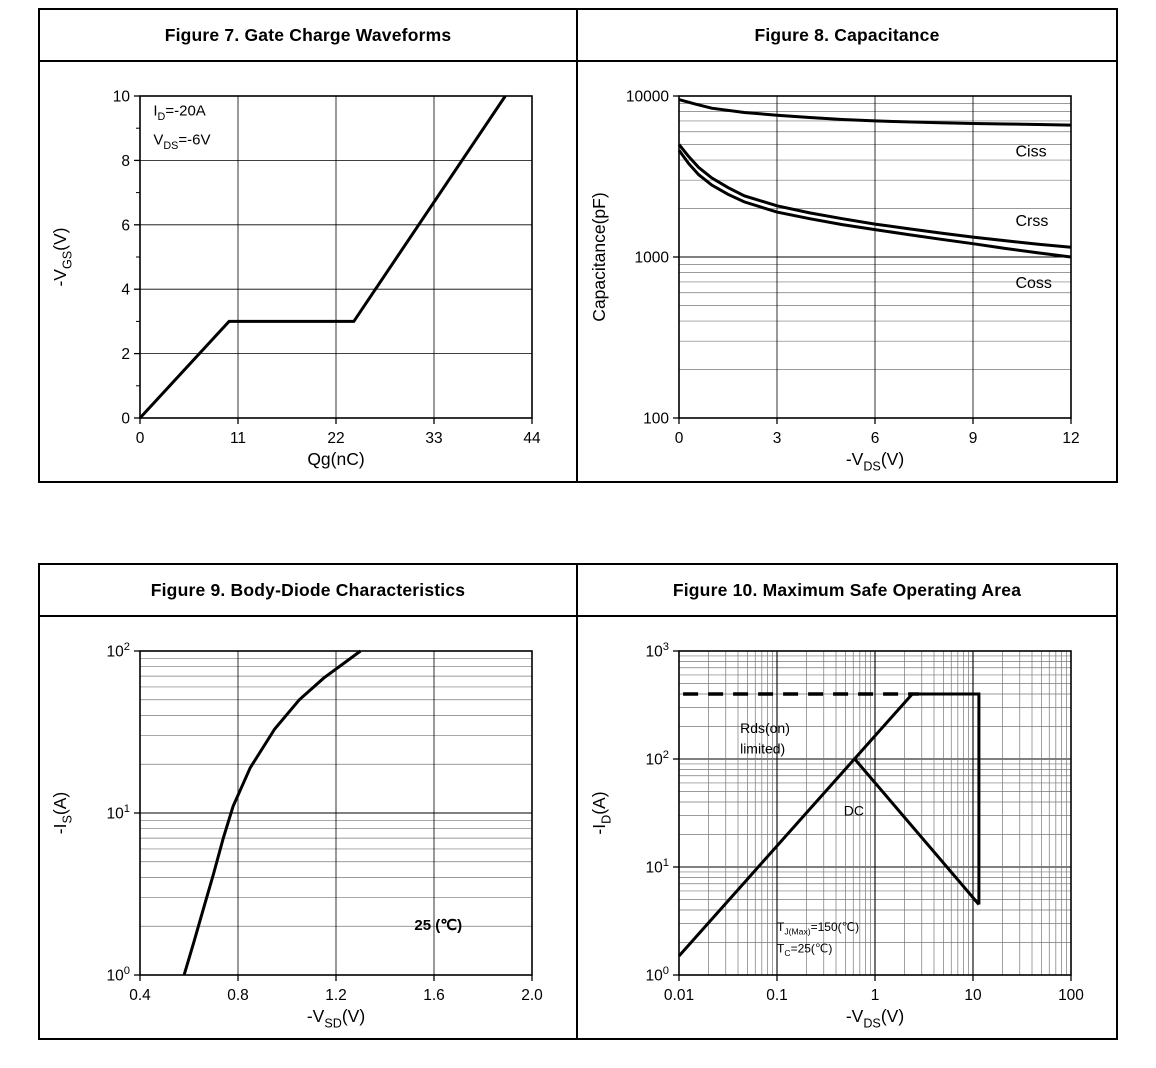  What do you see at coordinates (854, 810) in the screenshot?
I see `svg-text: DC` at bounding box center [854, 810].